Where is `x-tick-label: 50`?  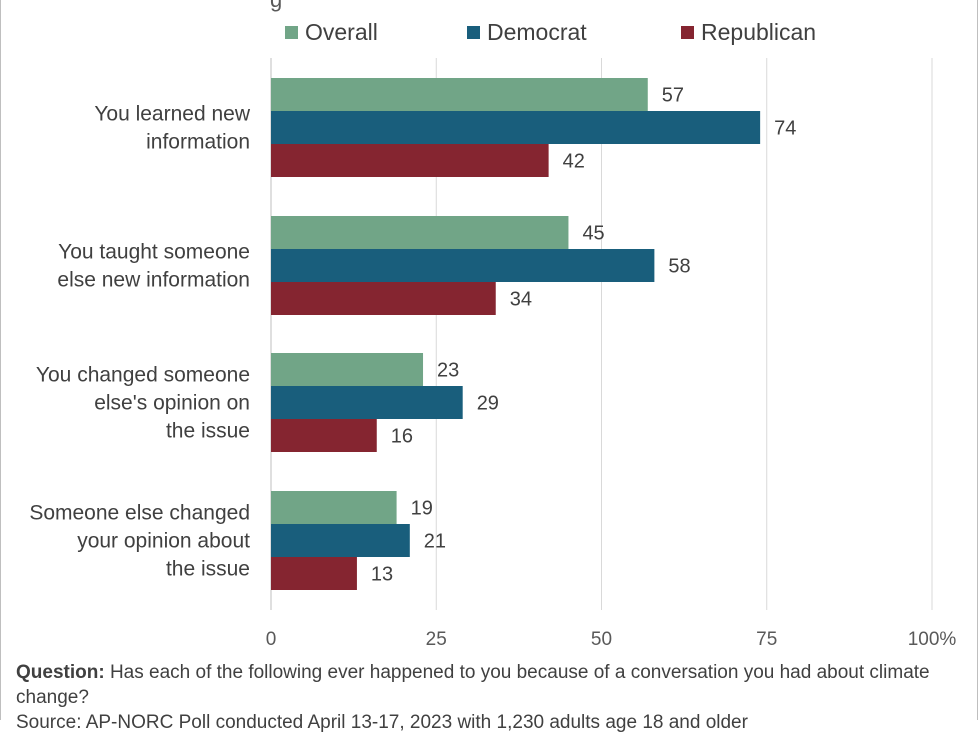
x-tick-label: 50 is located at coordinates (601, 639).